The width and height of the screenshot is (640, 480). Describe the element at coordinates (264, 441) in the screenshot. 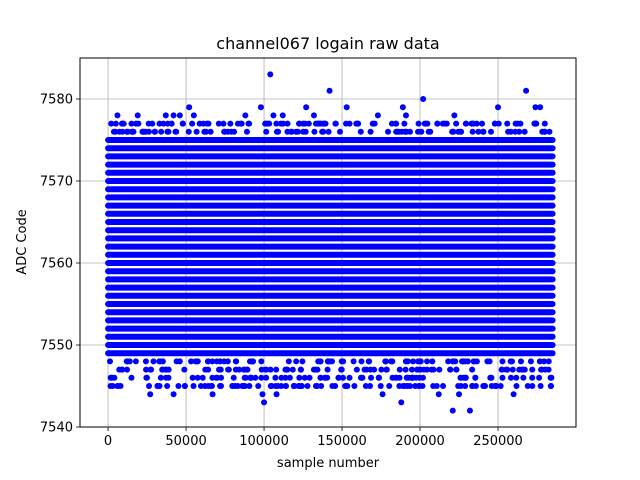

I see `x-tick-label: 100000` at that location.